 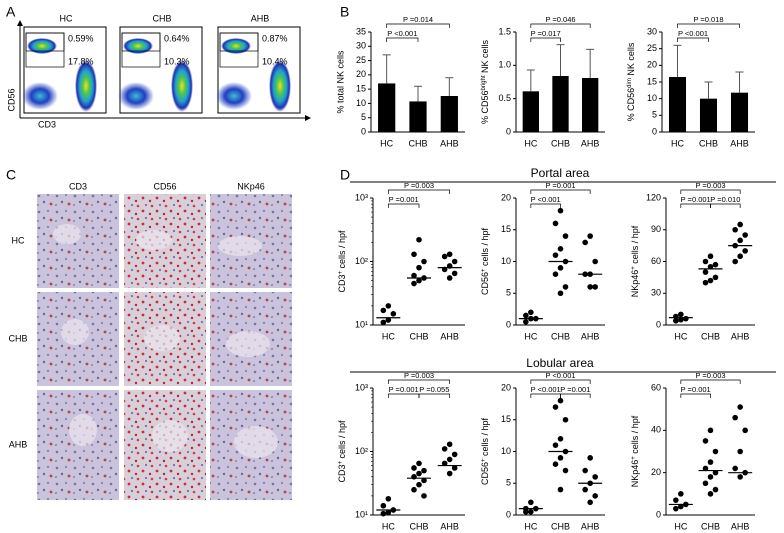 I want to click on row-label: CHB, so click(x=17, y=338).